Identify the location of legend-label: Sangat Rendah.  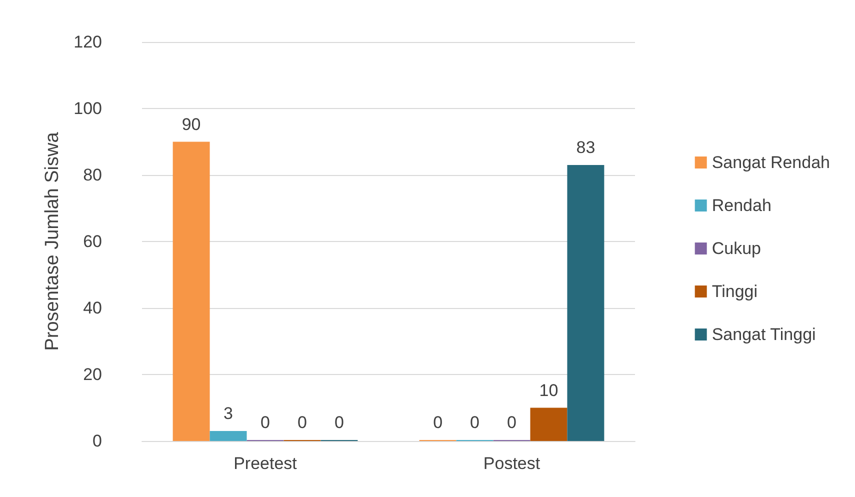
(771, 162).